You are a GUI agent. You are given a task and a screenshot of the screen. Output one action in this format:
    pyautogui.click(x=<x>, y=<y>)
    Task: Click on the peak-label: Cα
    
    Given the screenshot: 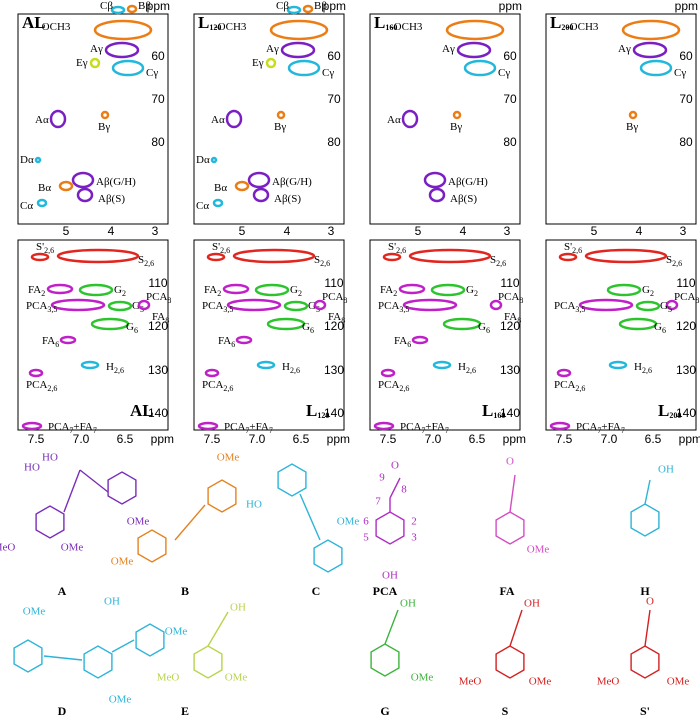 What is the action you would take?
    pyautogui.click(x=202, y=206)
    